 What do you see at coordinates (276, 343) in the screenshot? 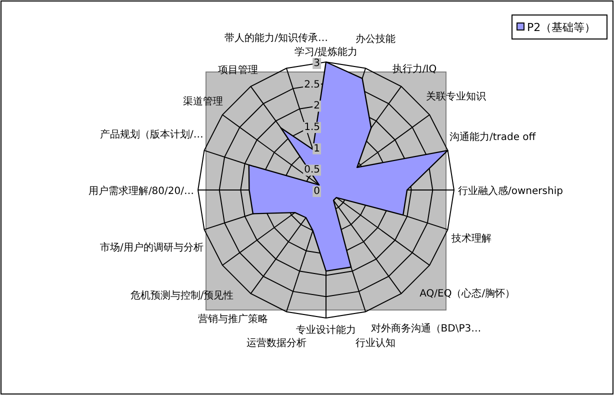
I see `spoke-label: 运营数据分析` at bounding box center [276, 343].